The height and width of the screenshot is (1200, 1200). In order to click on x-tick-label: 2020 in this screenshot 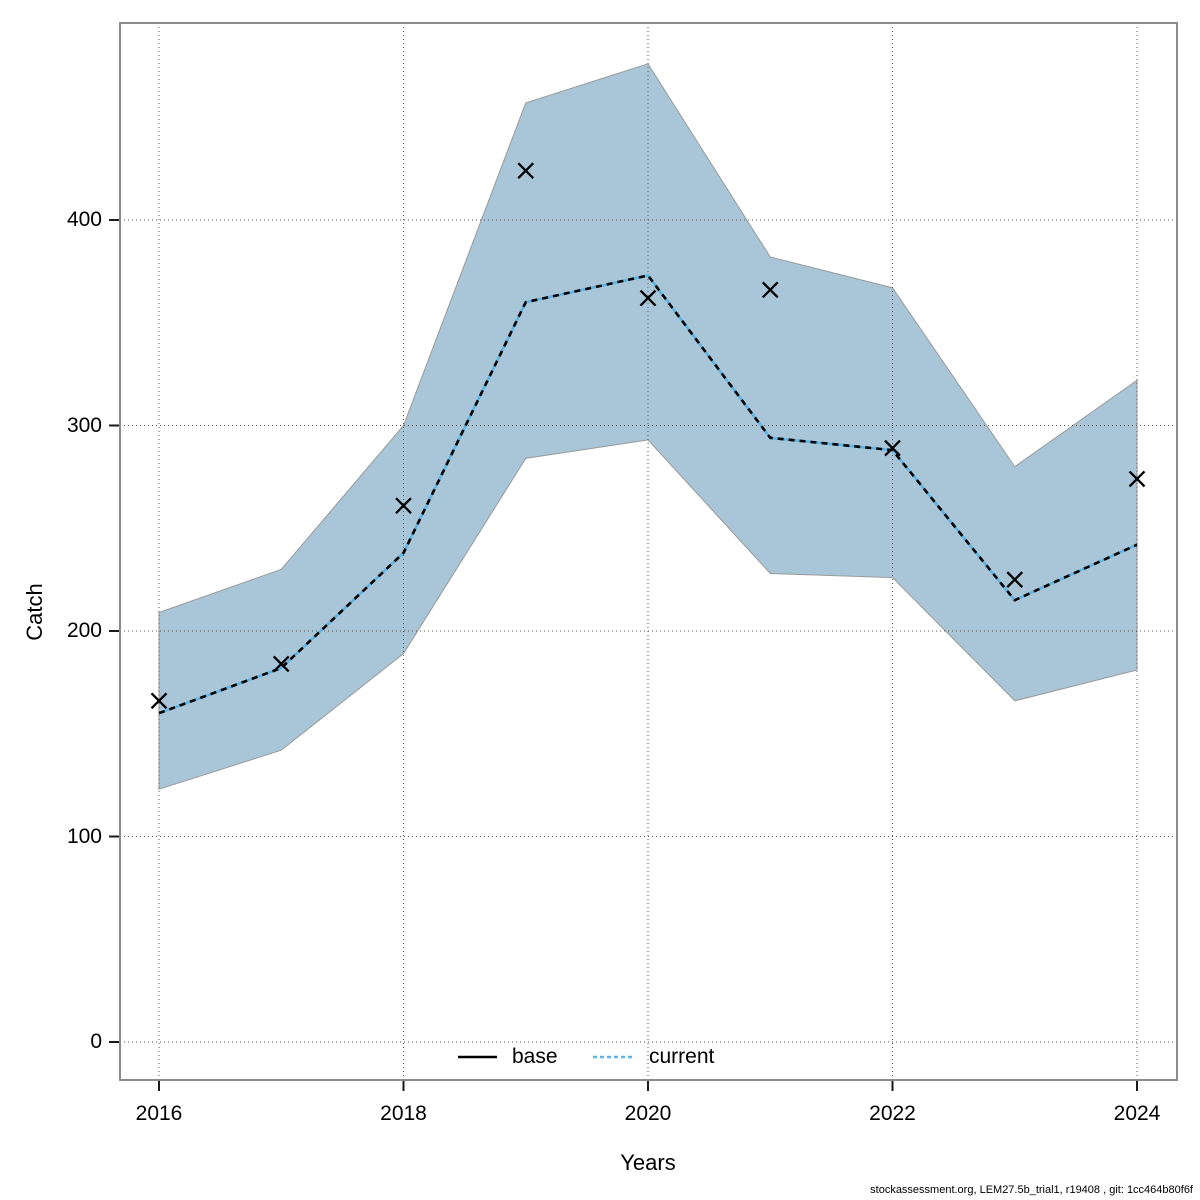, I will do `click(648, 1113)`.